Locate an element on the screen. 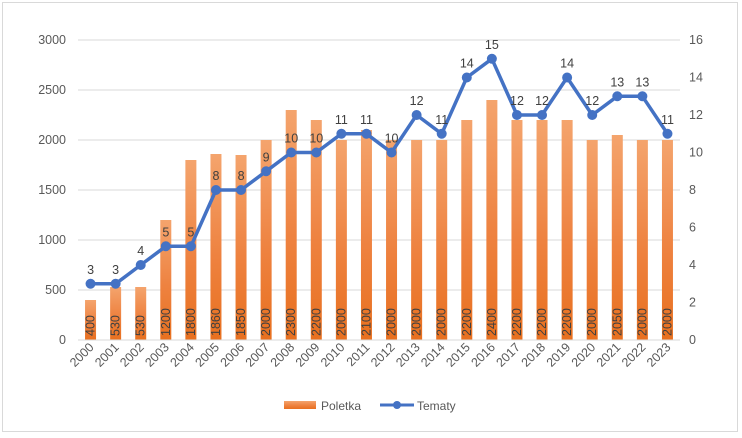 The image size is (742, 438). x-tick-label: 2008 is located at coordinates (283, 355).